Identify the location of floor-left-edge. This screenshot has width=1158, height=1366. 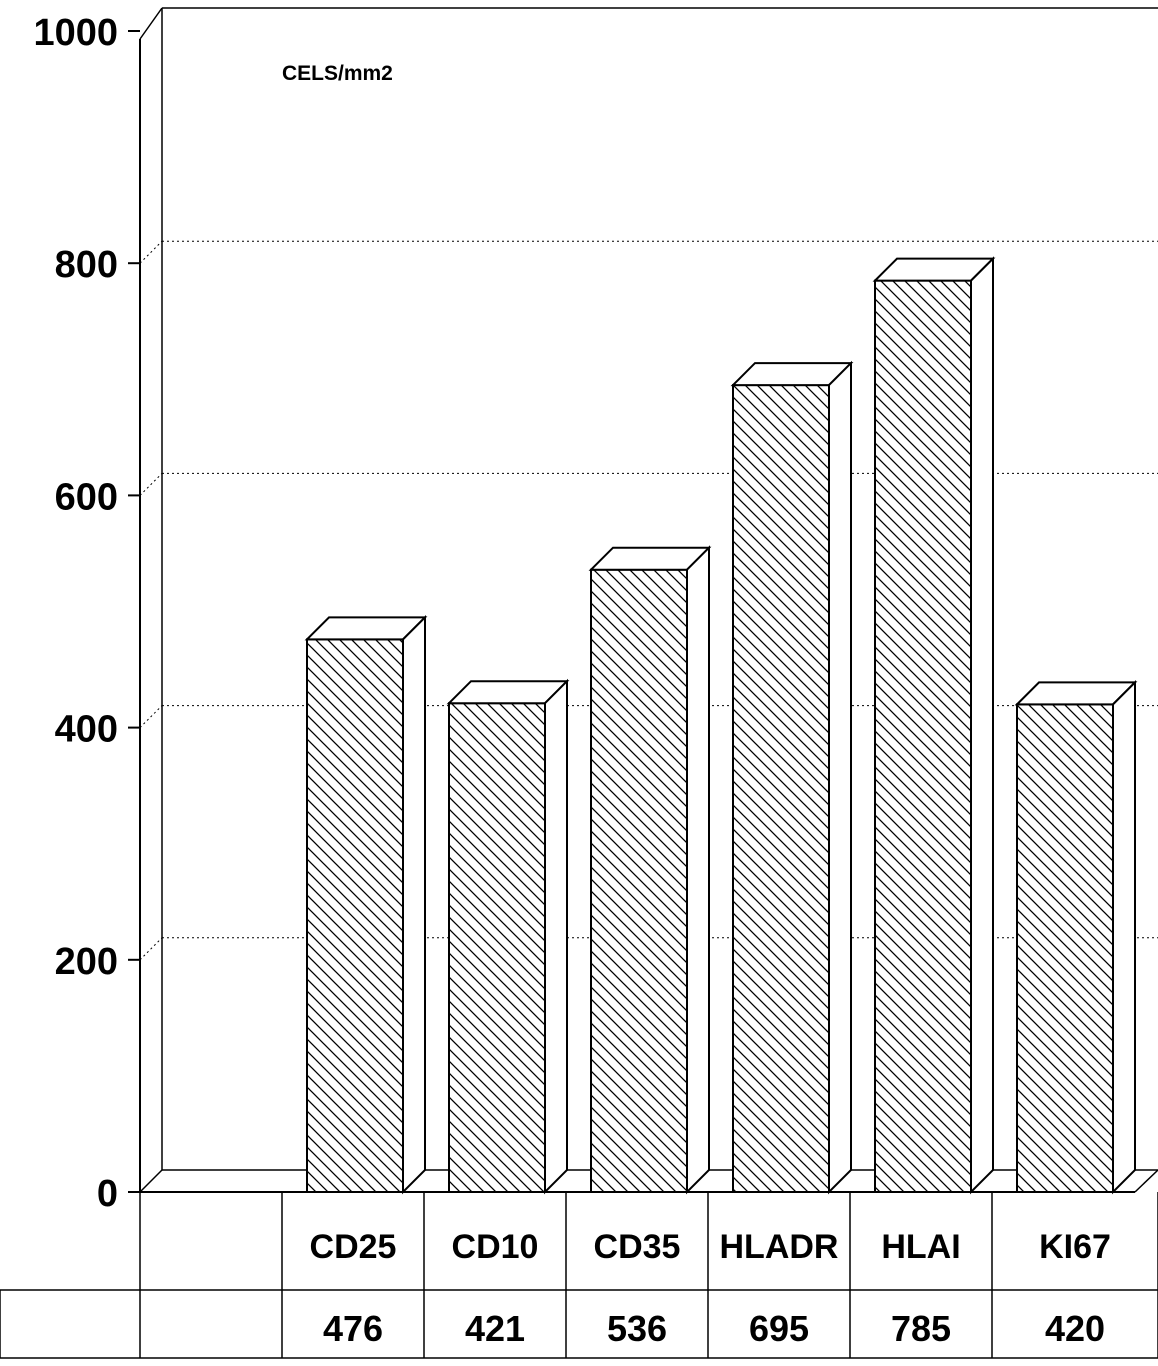
(151, 1181).